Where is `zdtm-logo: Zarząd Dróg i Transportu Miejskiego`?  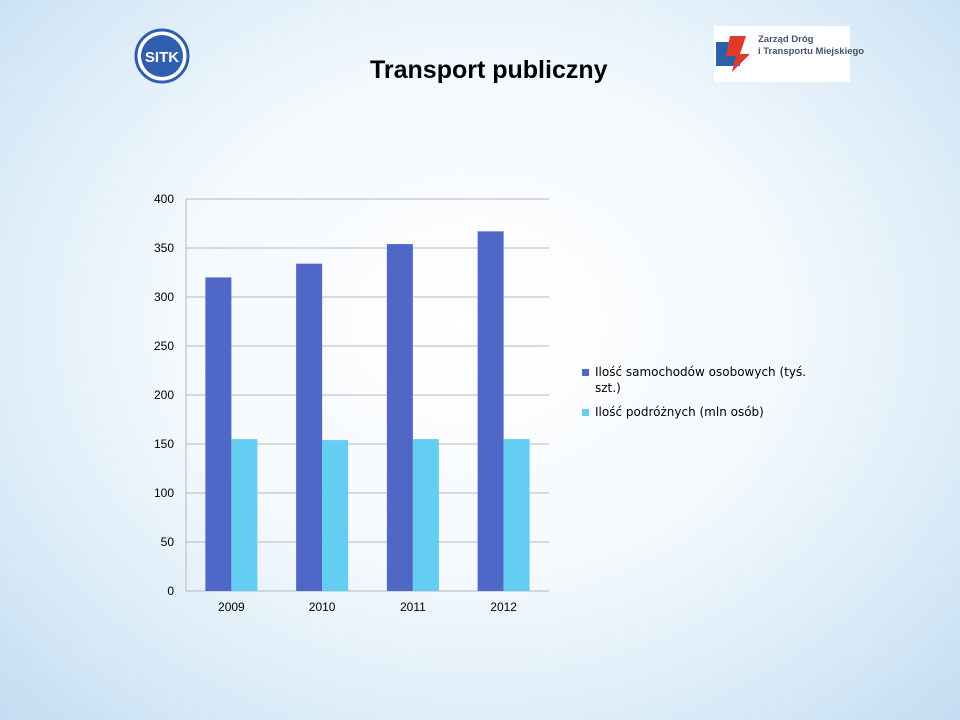
zdtm-logo: Zarząd Dróg i Transportu Miejskiego is located at coordinates (789, 54).